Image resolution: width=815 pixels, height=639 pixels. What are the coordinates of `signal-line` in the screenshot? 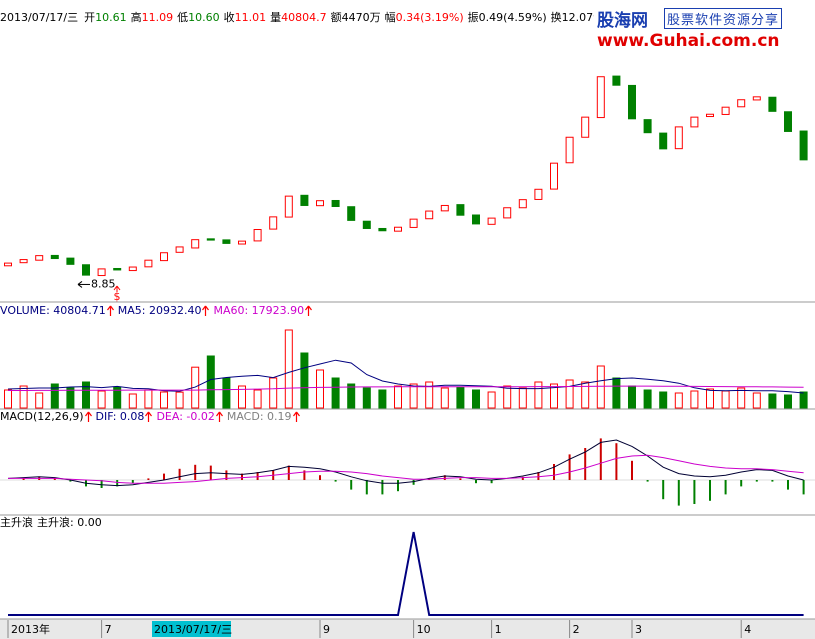 It's located at (406, 573).